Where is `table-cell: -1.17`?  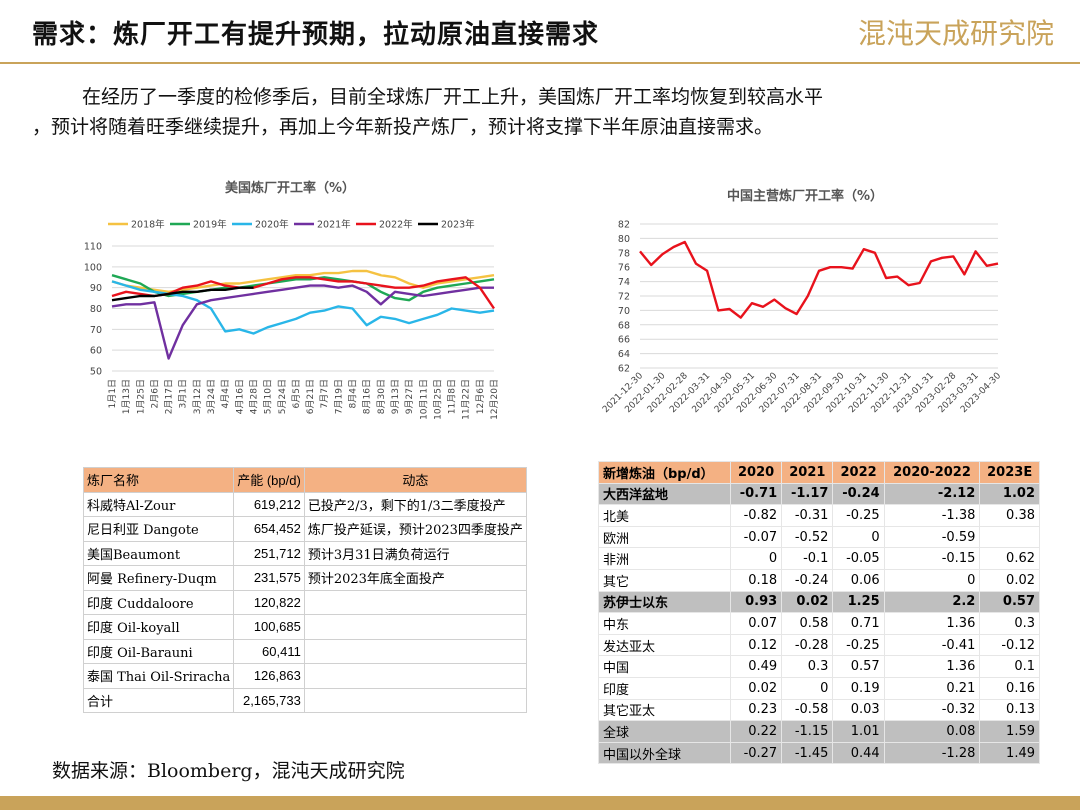 table-cell: -1.17 is located at coordinates (807, 494).